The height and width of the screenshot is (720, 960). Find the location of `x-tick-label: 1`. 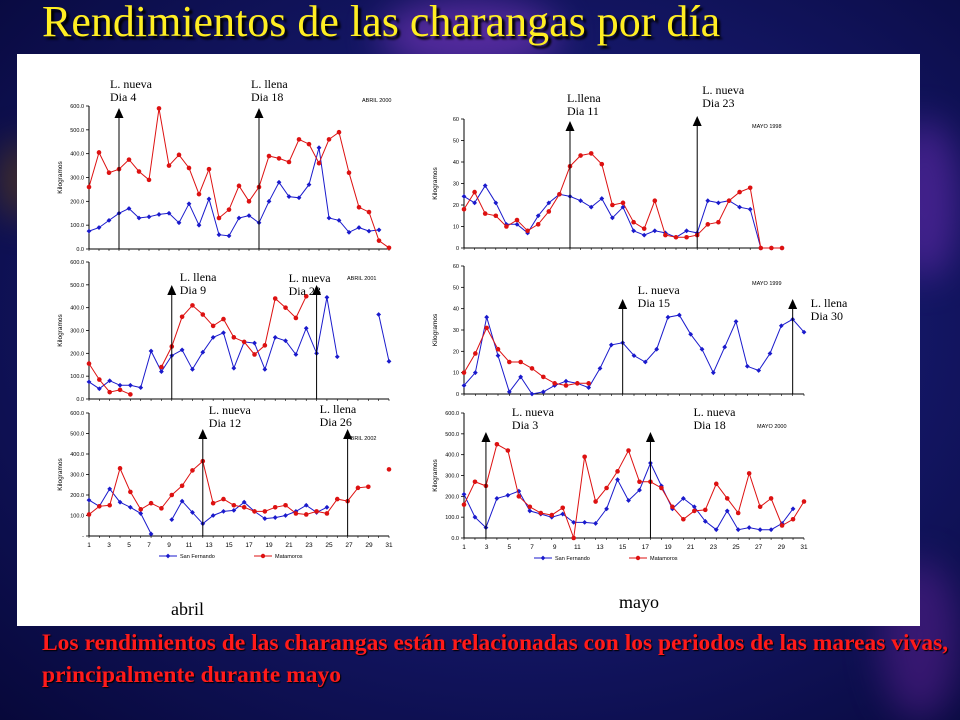

x-tick-label: 1 is located at coordinates (464, 547).